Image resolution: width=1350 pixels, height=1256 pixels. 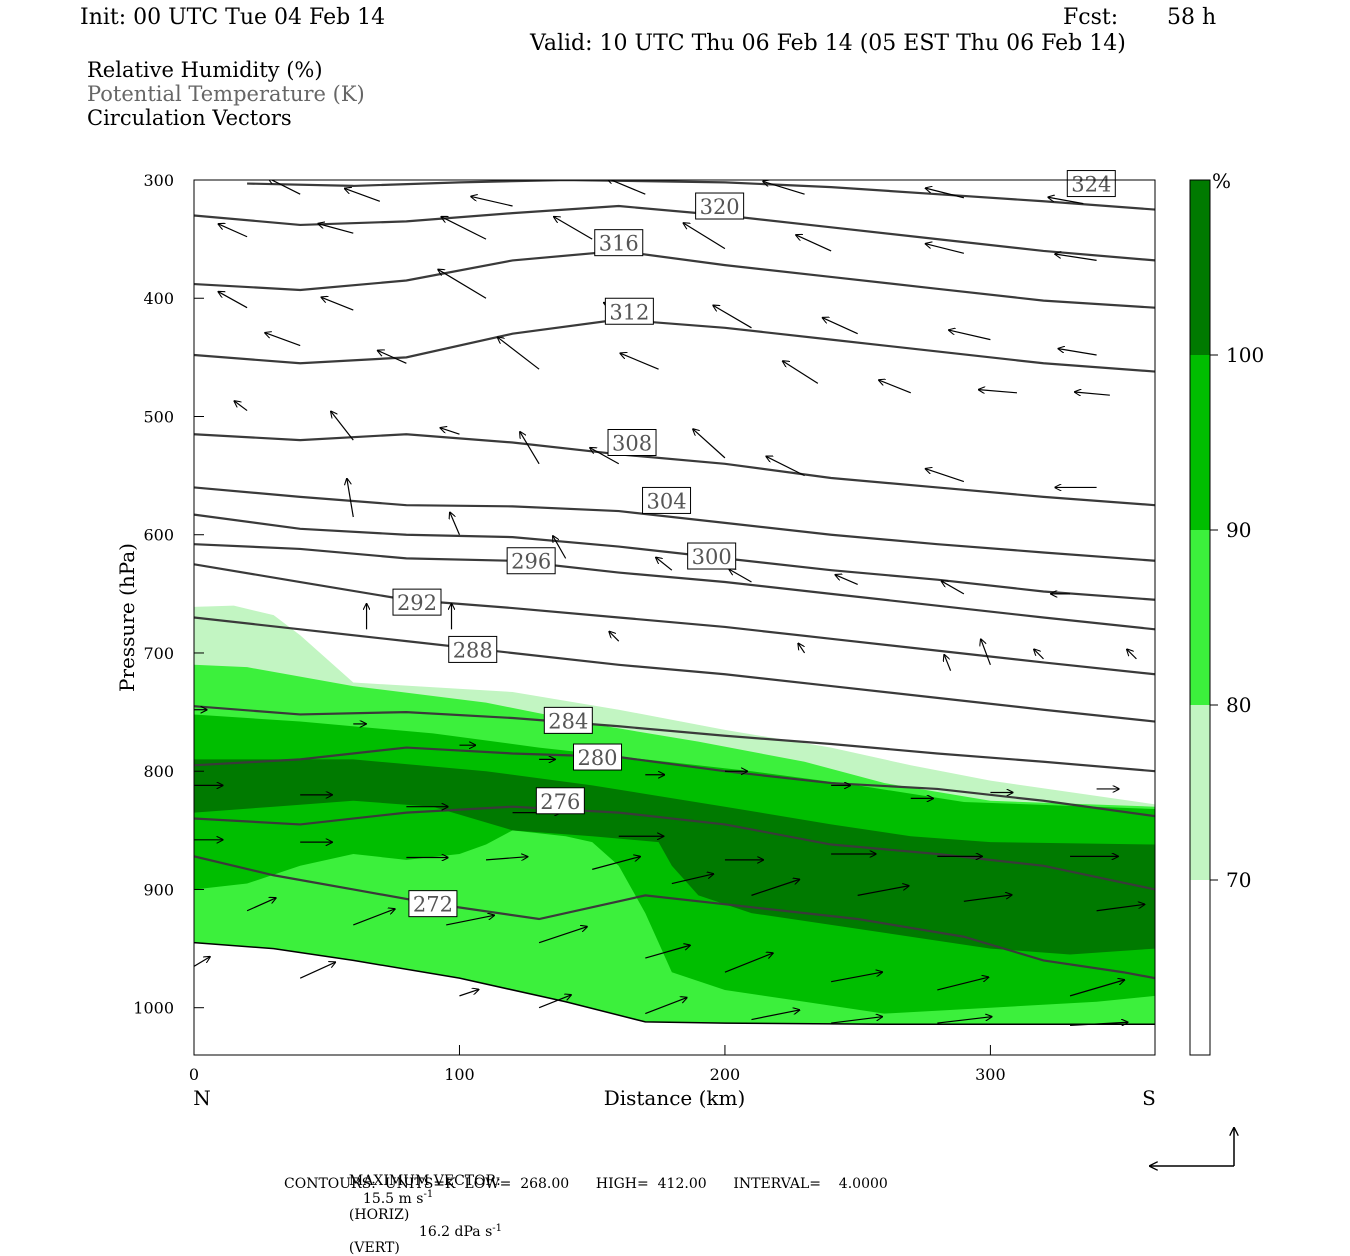 What do you see at coordinates (1192, 17) in the screenshot?
I see `fcst-value: 58 h` at bounding box center [1192, 17].